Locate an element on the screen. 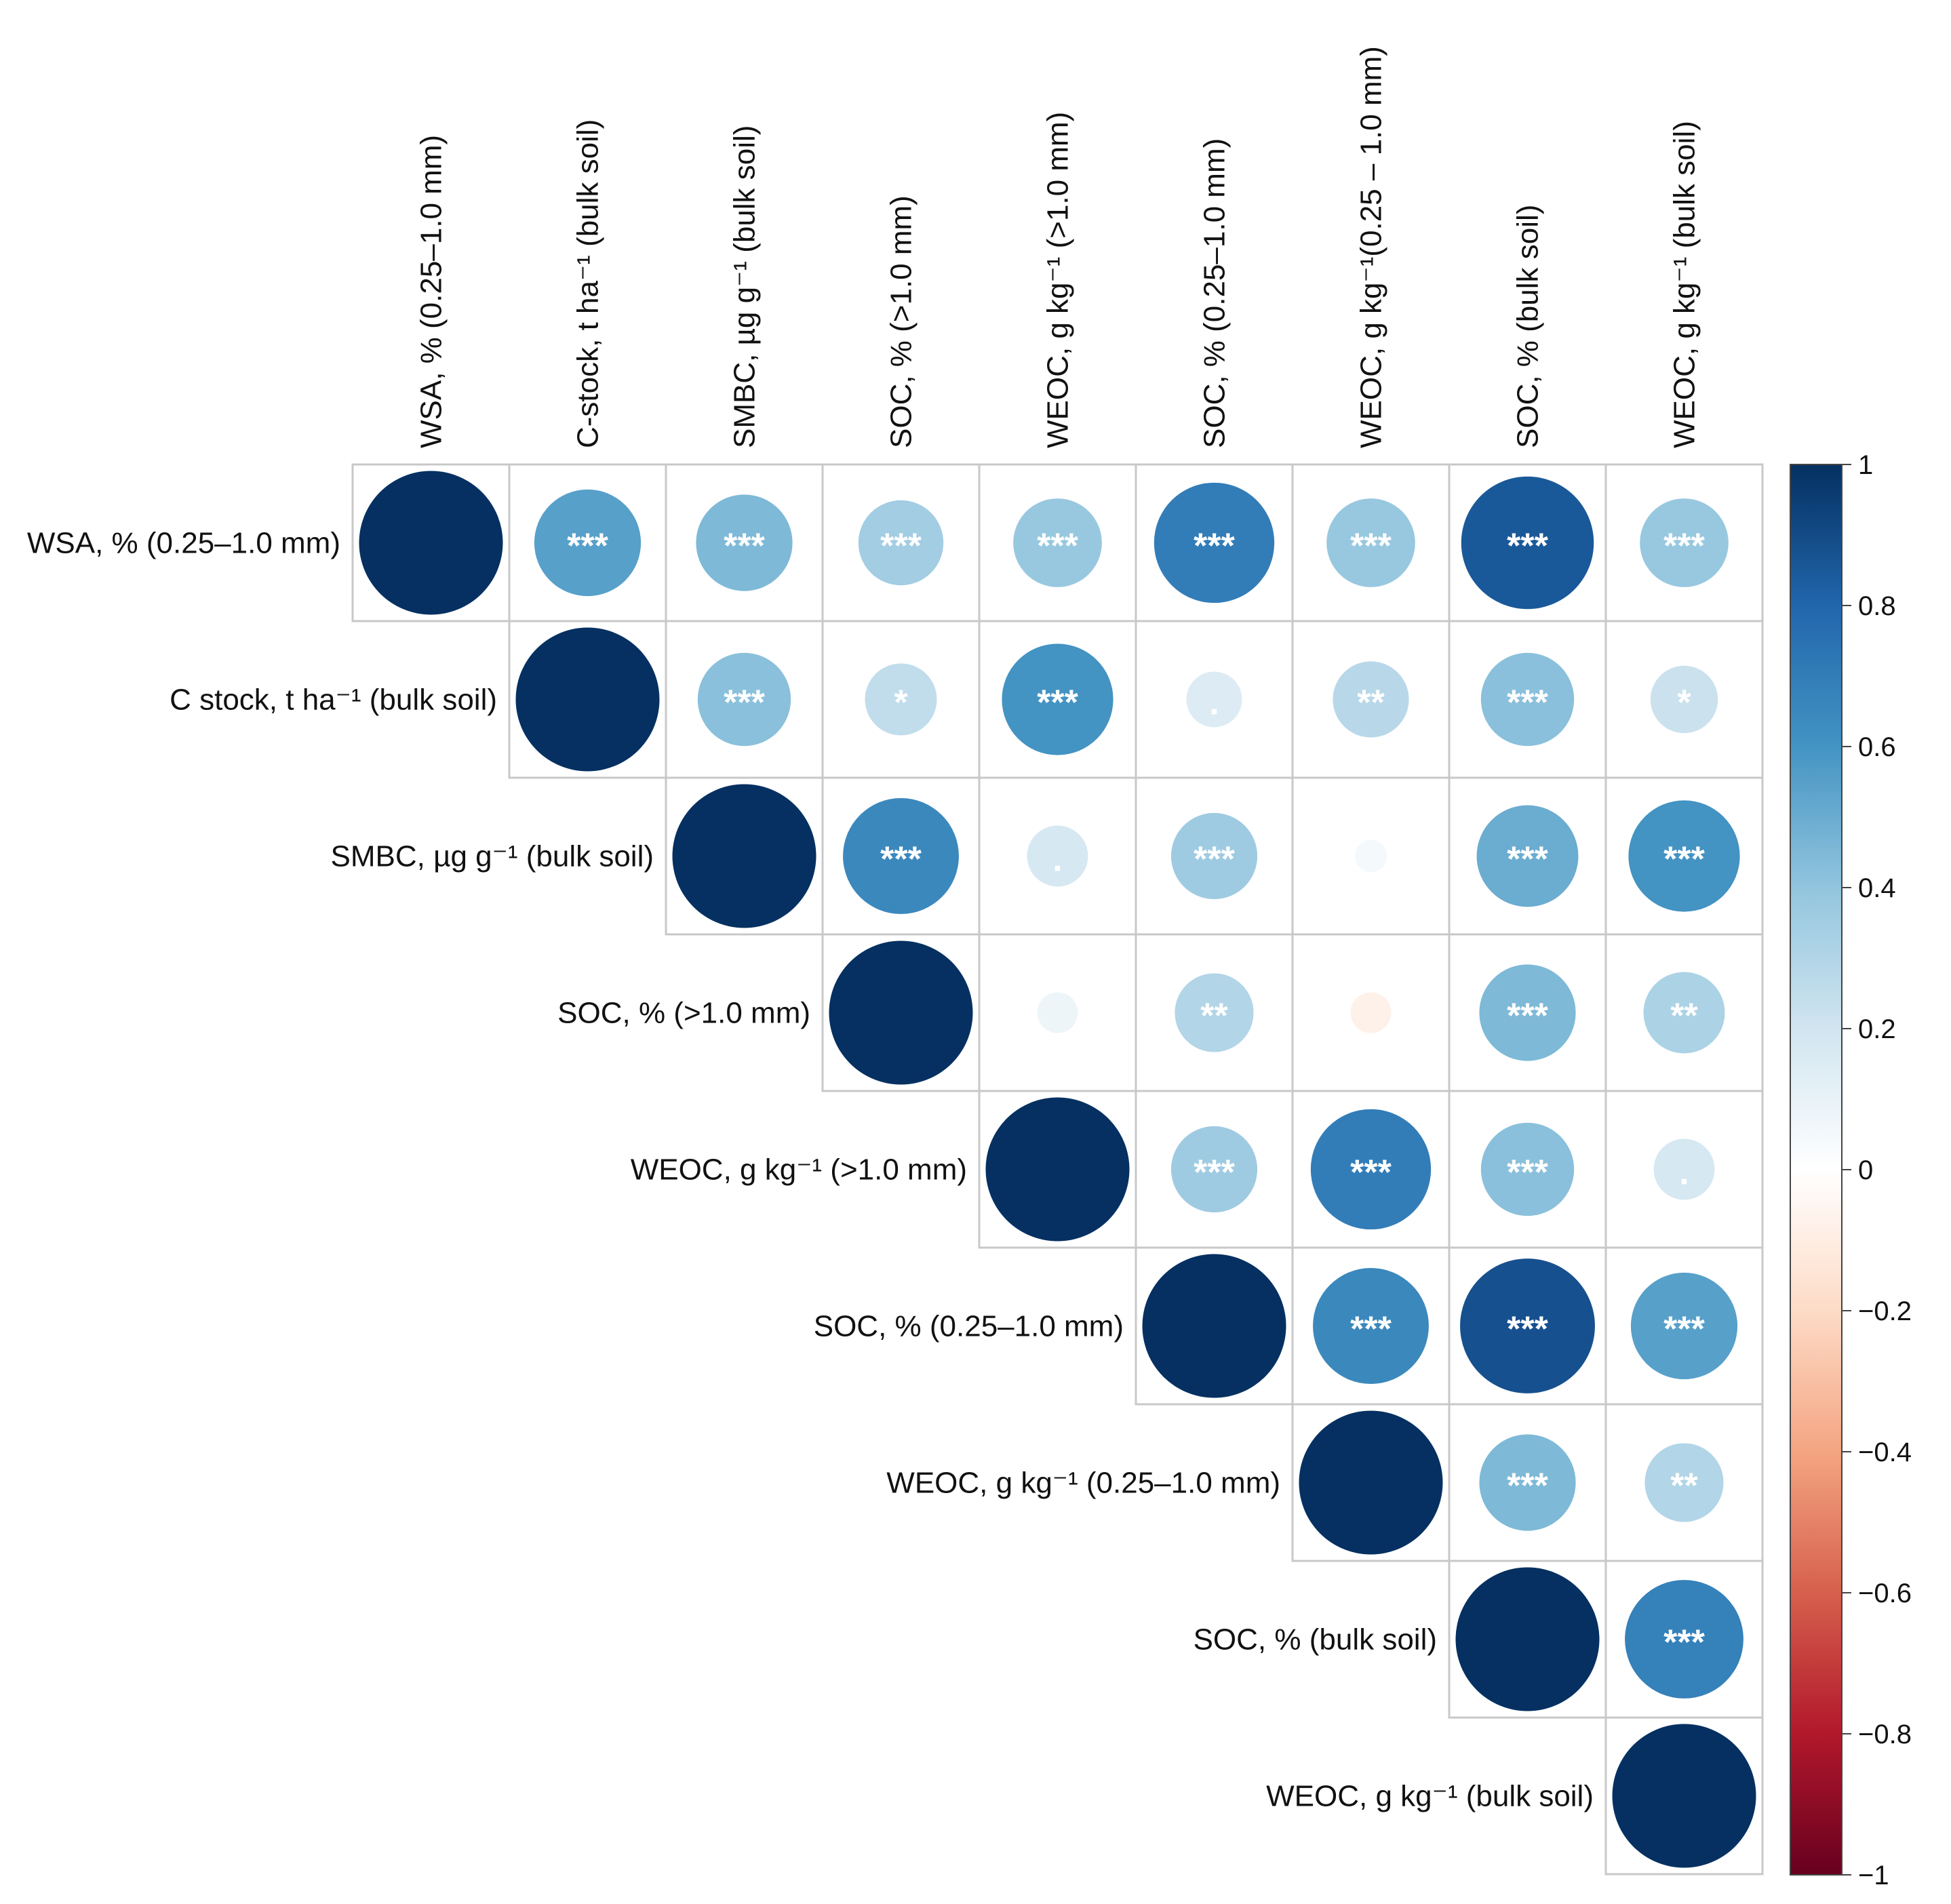 The image size is (1951, 1904). cell-r3-c6 is located at coordinates (1371, 1013).